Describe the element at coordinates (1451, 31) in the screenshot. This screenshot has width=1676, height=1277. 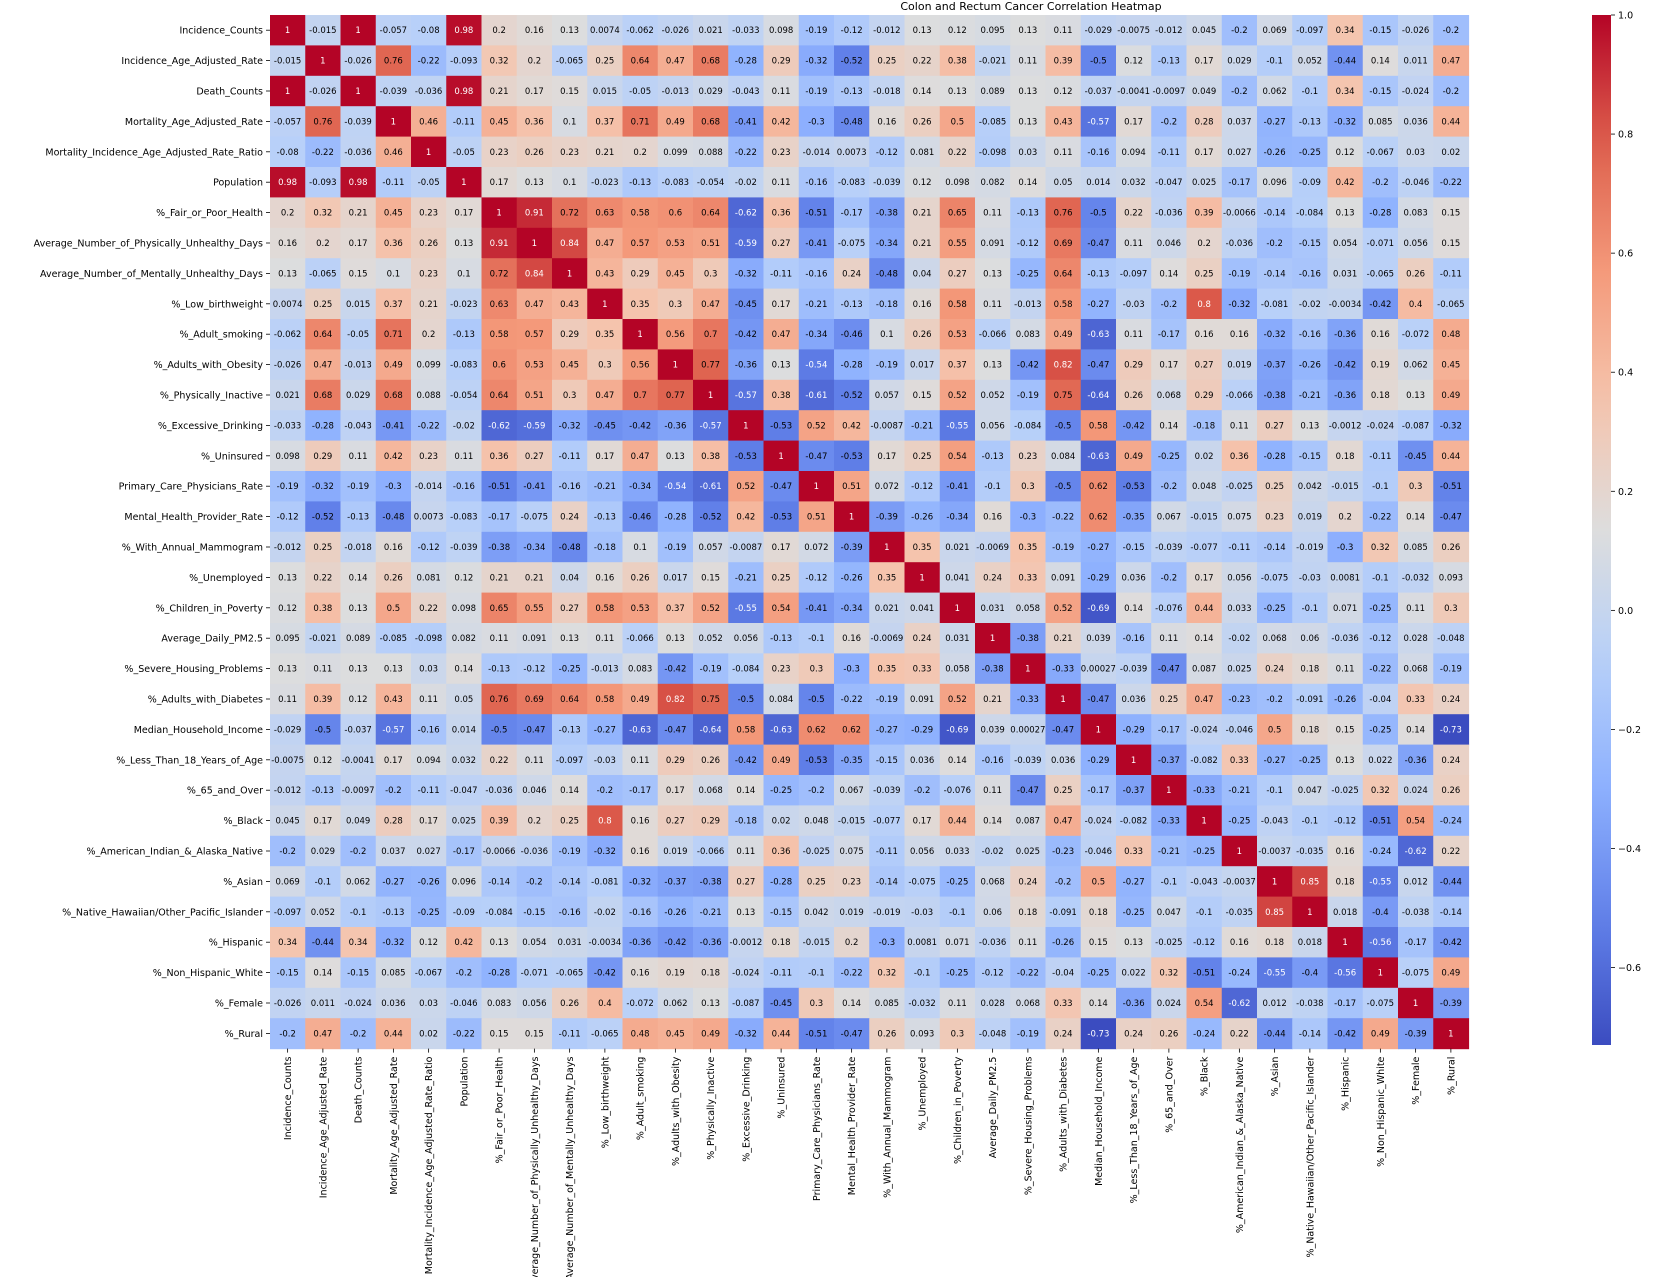
I see `cell-value-label: -0.2` at that location.